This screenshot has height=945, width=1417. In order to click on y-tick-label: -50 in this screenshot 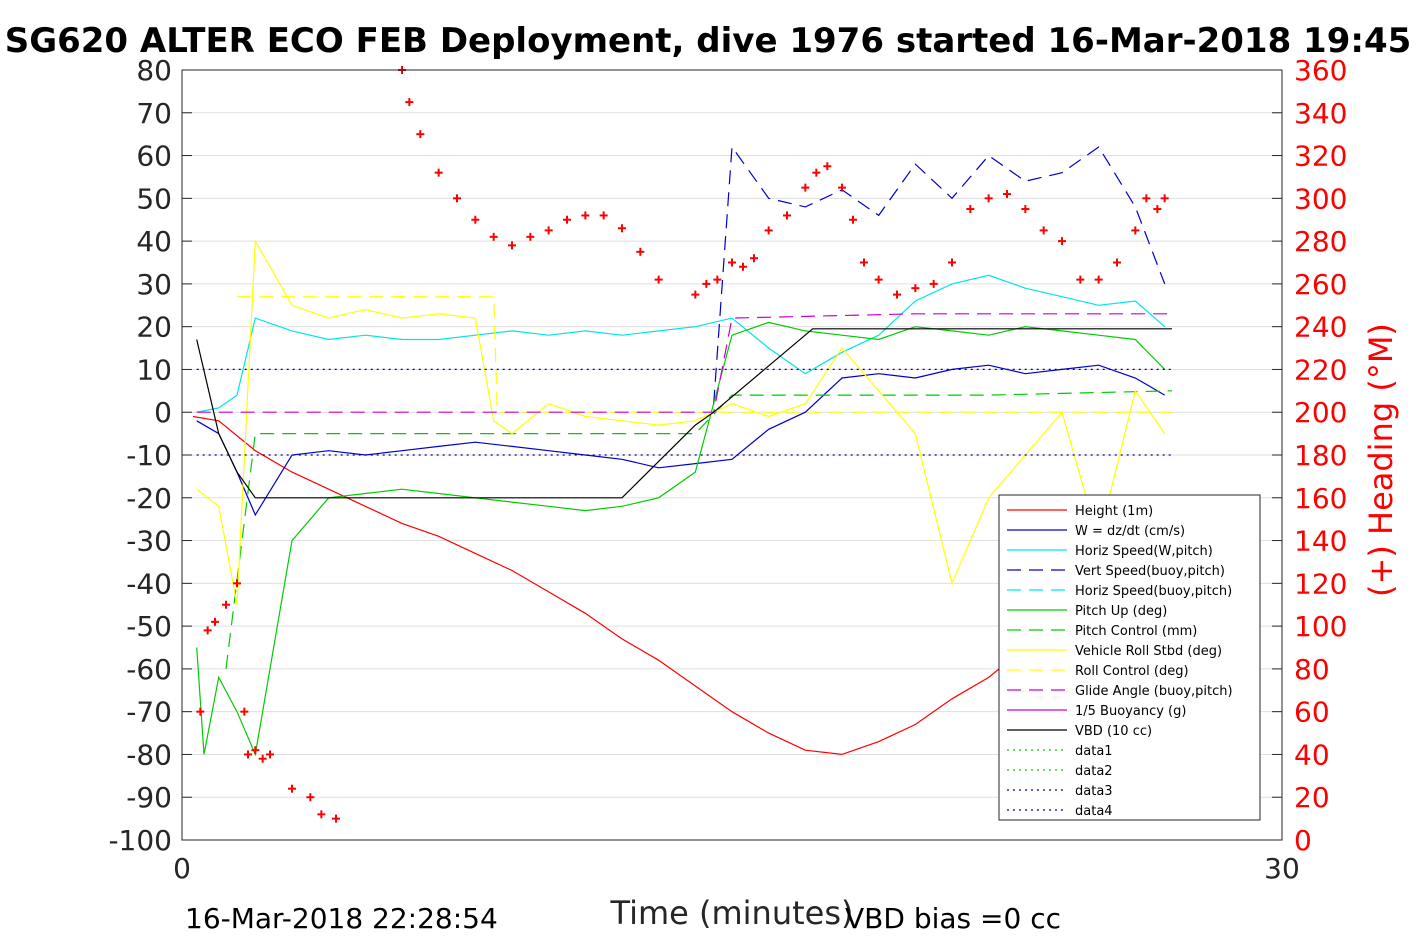, I will do `click(149, 626)`.